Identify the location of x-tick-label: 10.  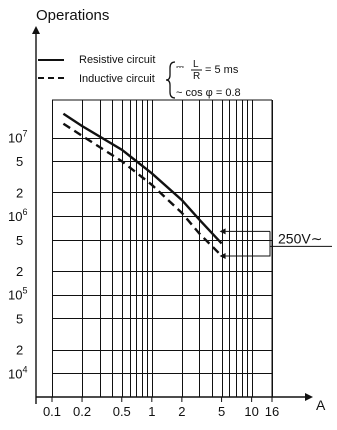
(251, 411).